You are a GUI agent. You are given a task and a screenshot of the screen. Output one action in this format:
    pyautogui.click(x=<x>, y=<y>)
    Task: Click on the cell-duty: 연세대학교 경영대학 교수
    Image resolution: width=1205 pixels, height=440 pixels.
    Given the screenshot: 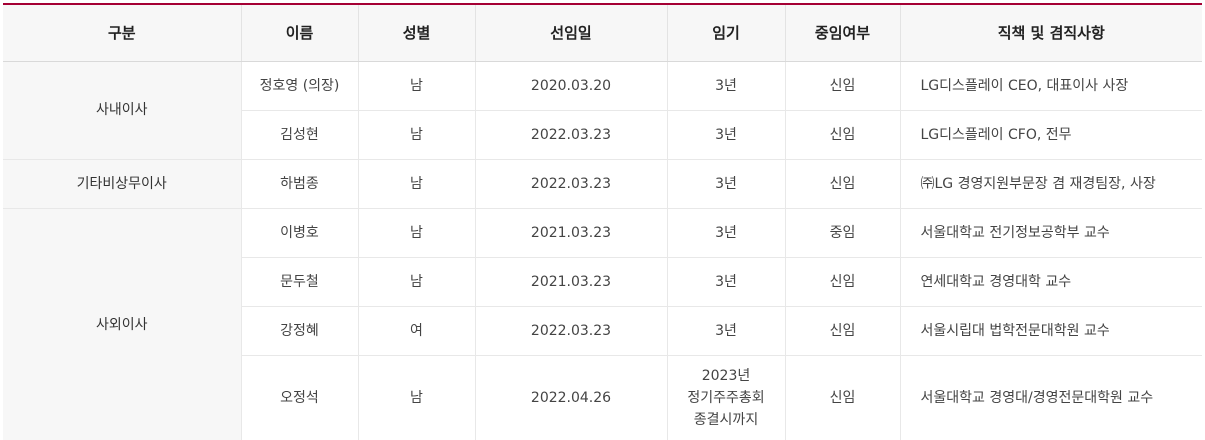 What is the action you would take?
    pyautogui.click(x=1050, y=282)
    